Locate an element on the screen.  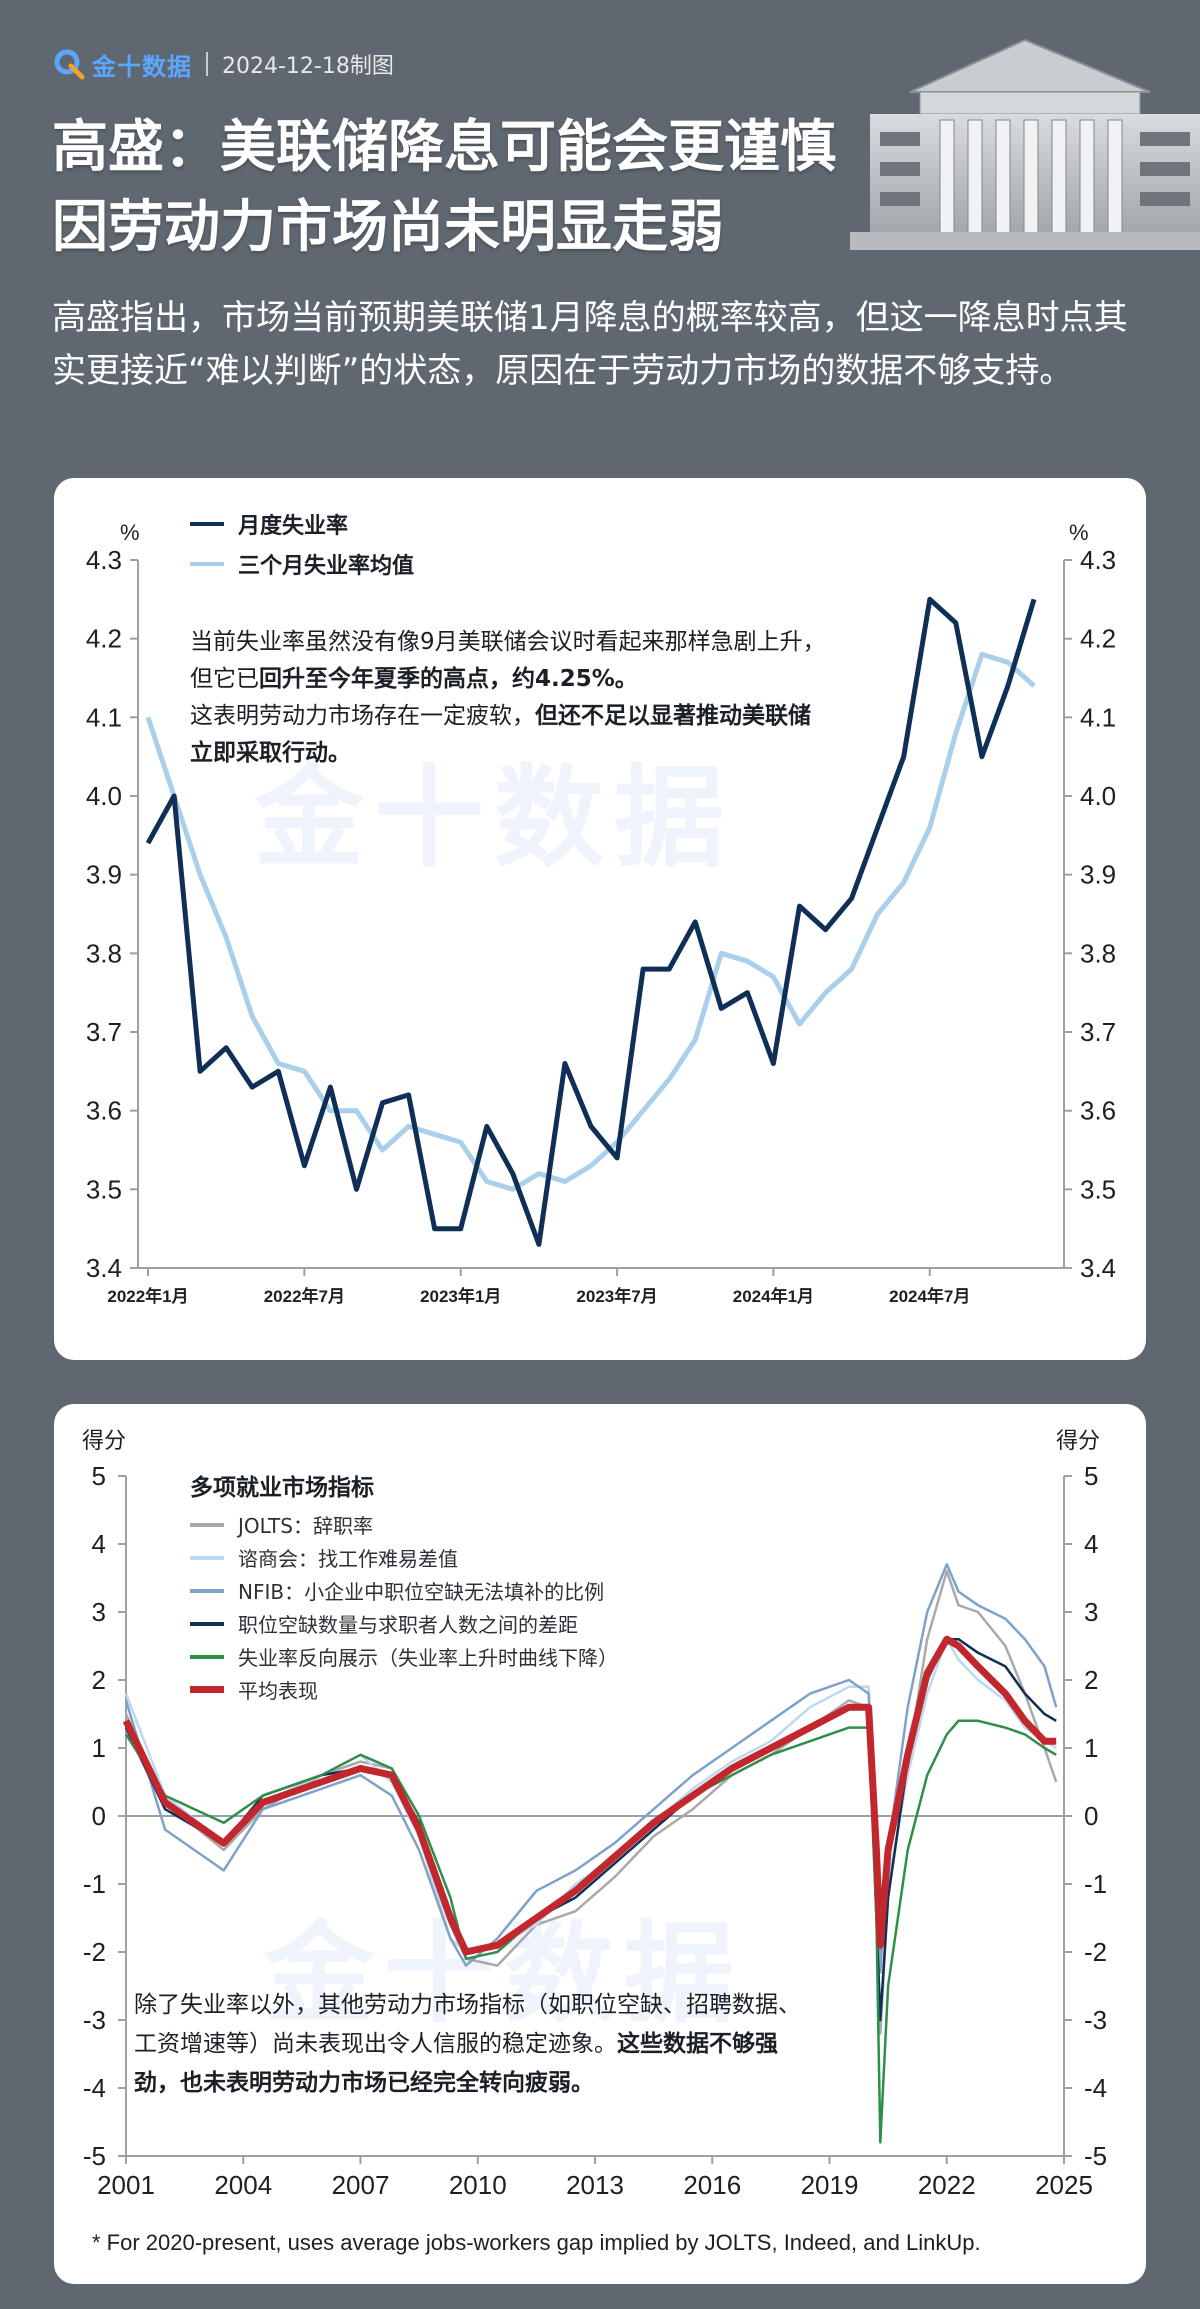
annotation-bold: 回升至今年夏季的高点，约4.25%。 is located at coordinates (448, 679).